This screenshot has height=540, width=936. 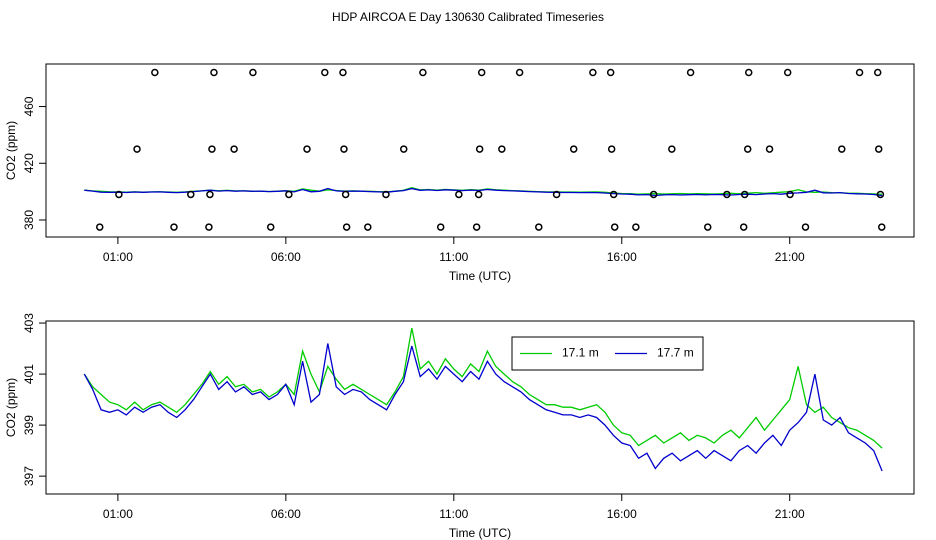 What do you see at coordinates (29, 323) in the screenshot?
I see `y-tick-label: 403` at bounding box center [29, 323].